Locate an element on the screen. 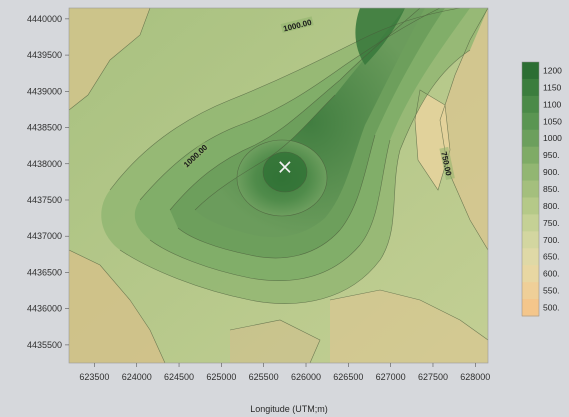 Image resolution: width=569 pixels, height=417 pixels. legend-label: 1150 is located at coordinates (552, 87).